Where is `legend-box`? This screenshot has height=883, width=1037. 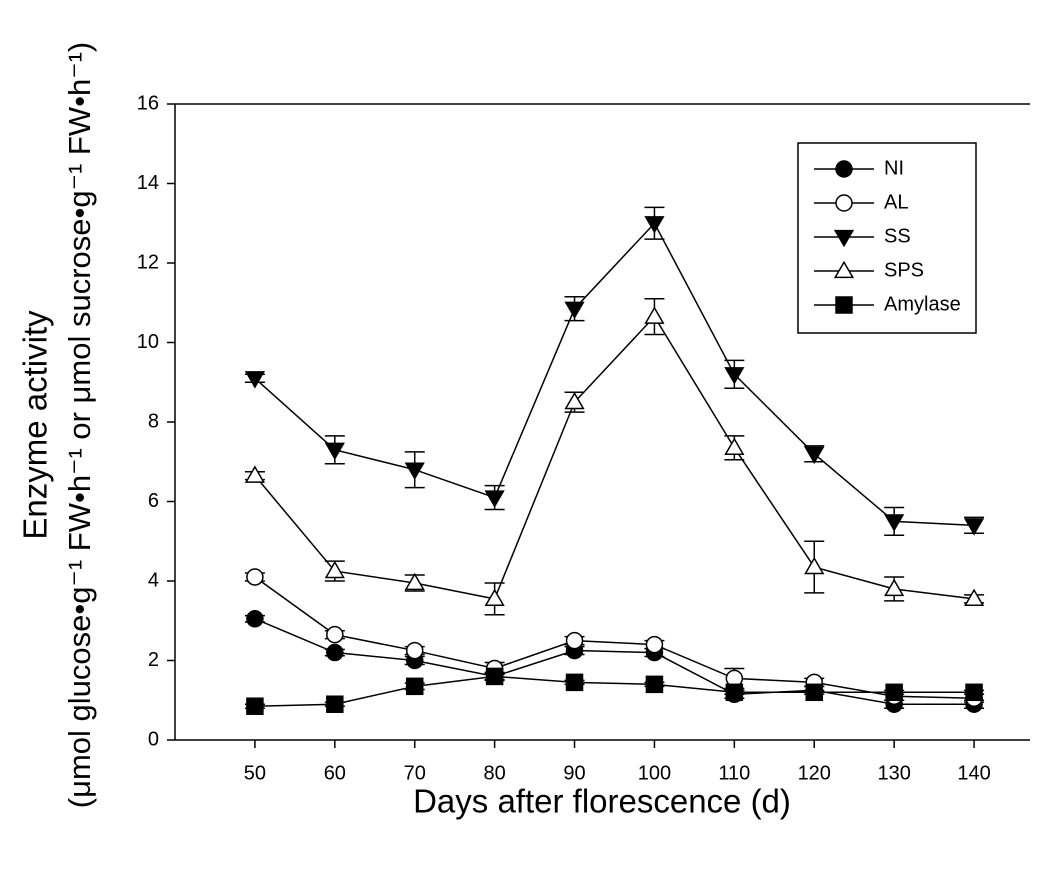 legend-box is located at coordinates (887, 238).